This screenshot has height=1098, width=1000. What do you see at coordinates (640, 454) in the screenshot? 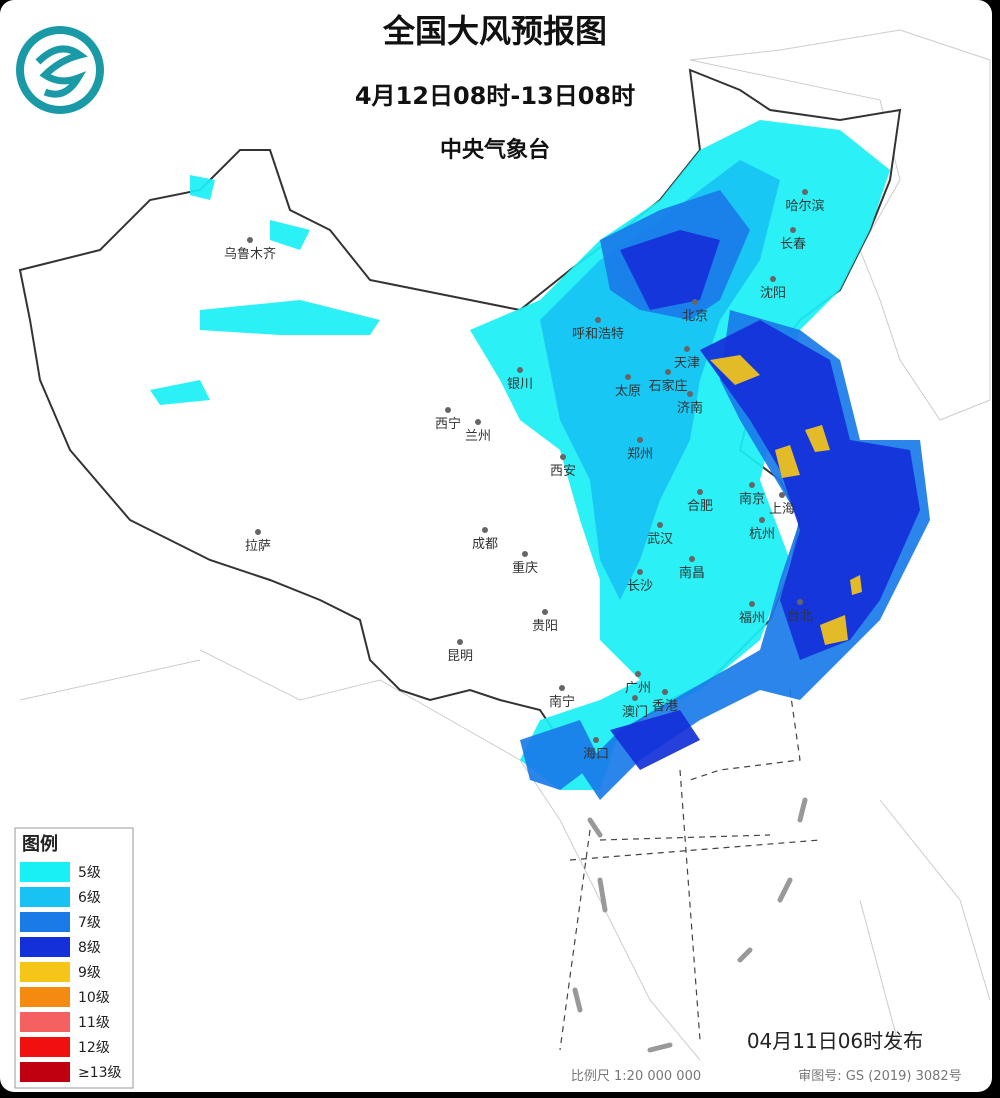
I see `city-label: 郑州` at bounding box center [640, 454].